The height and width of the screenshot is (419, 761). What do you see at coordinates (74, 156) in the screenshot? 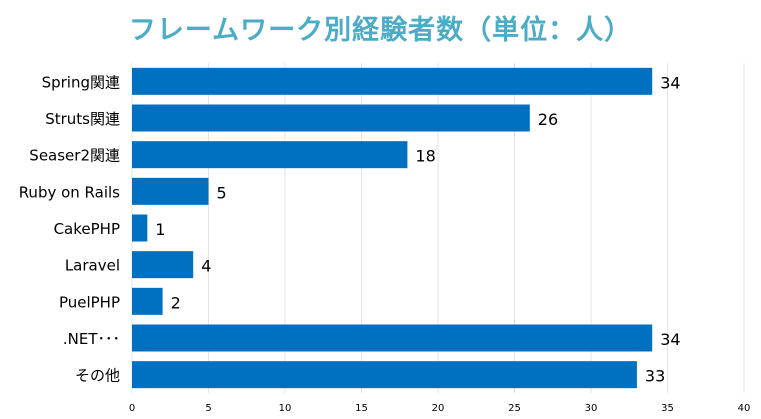
I see `category-label-2: Seaser2関連` at bounding box center [74, 156].